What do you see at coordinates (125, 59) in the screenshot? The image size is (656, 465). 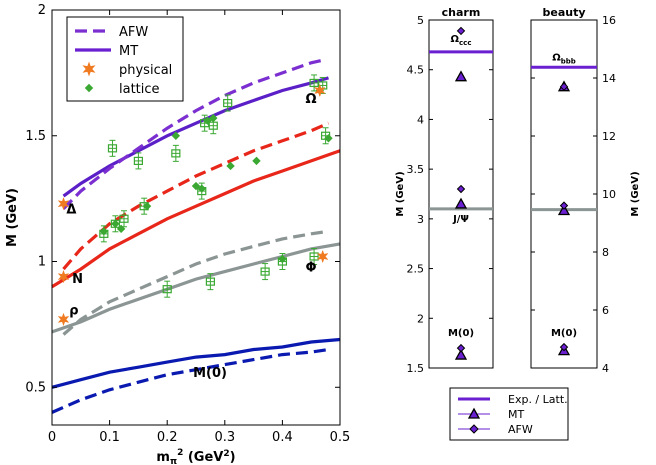 I see `legend: AFW MT physical lattice` at bounding box center [125, 59].